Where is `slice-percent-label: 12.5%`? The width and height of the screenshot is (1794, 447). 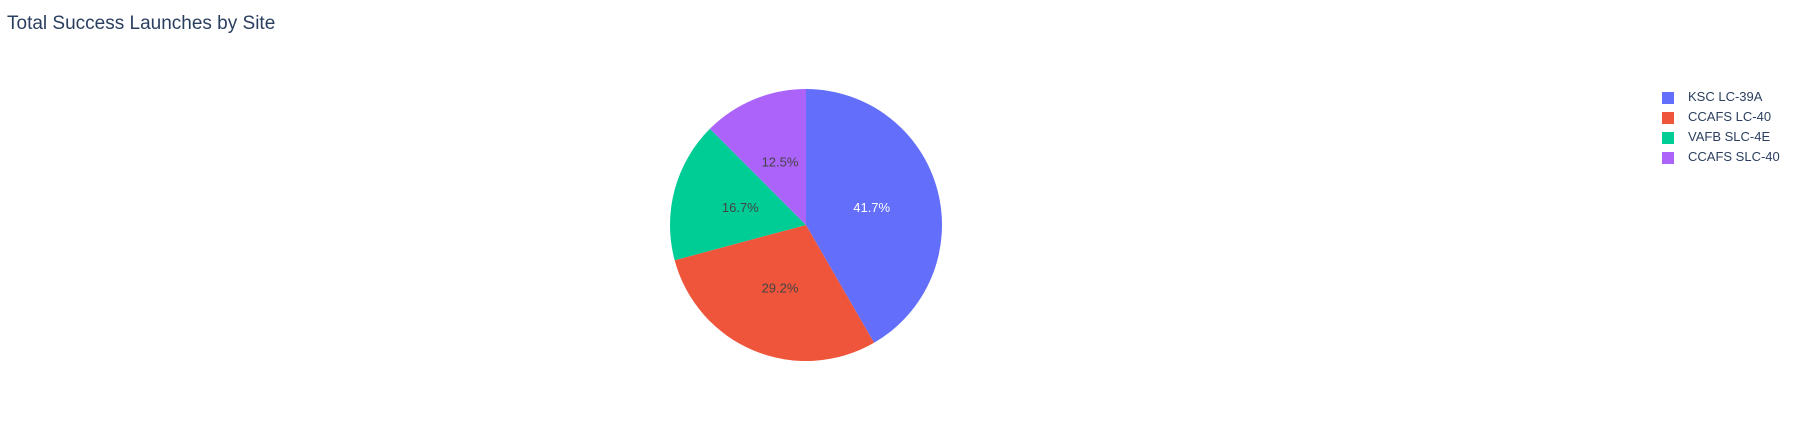 slice-percent-label: 12.5% is located at coordinates (780, 162).